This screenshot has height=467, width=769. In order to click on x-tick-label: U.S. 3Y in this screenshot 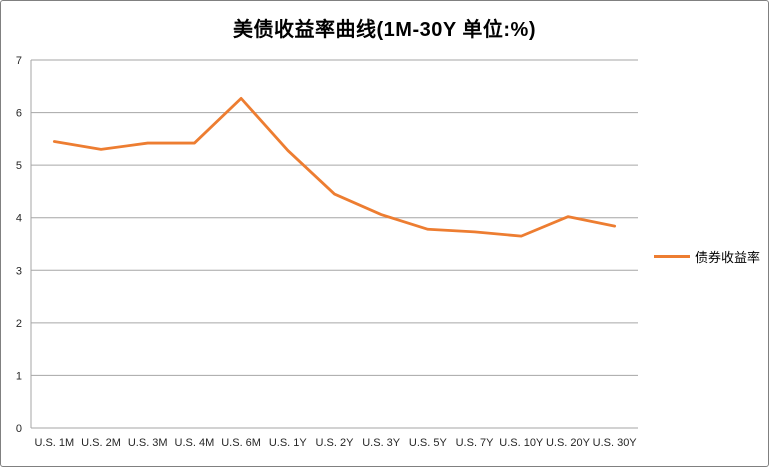, I will do `click(381, 443)`.